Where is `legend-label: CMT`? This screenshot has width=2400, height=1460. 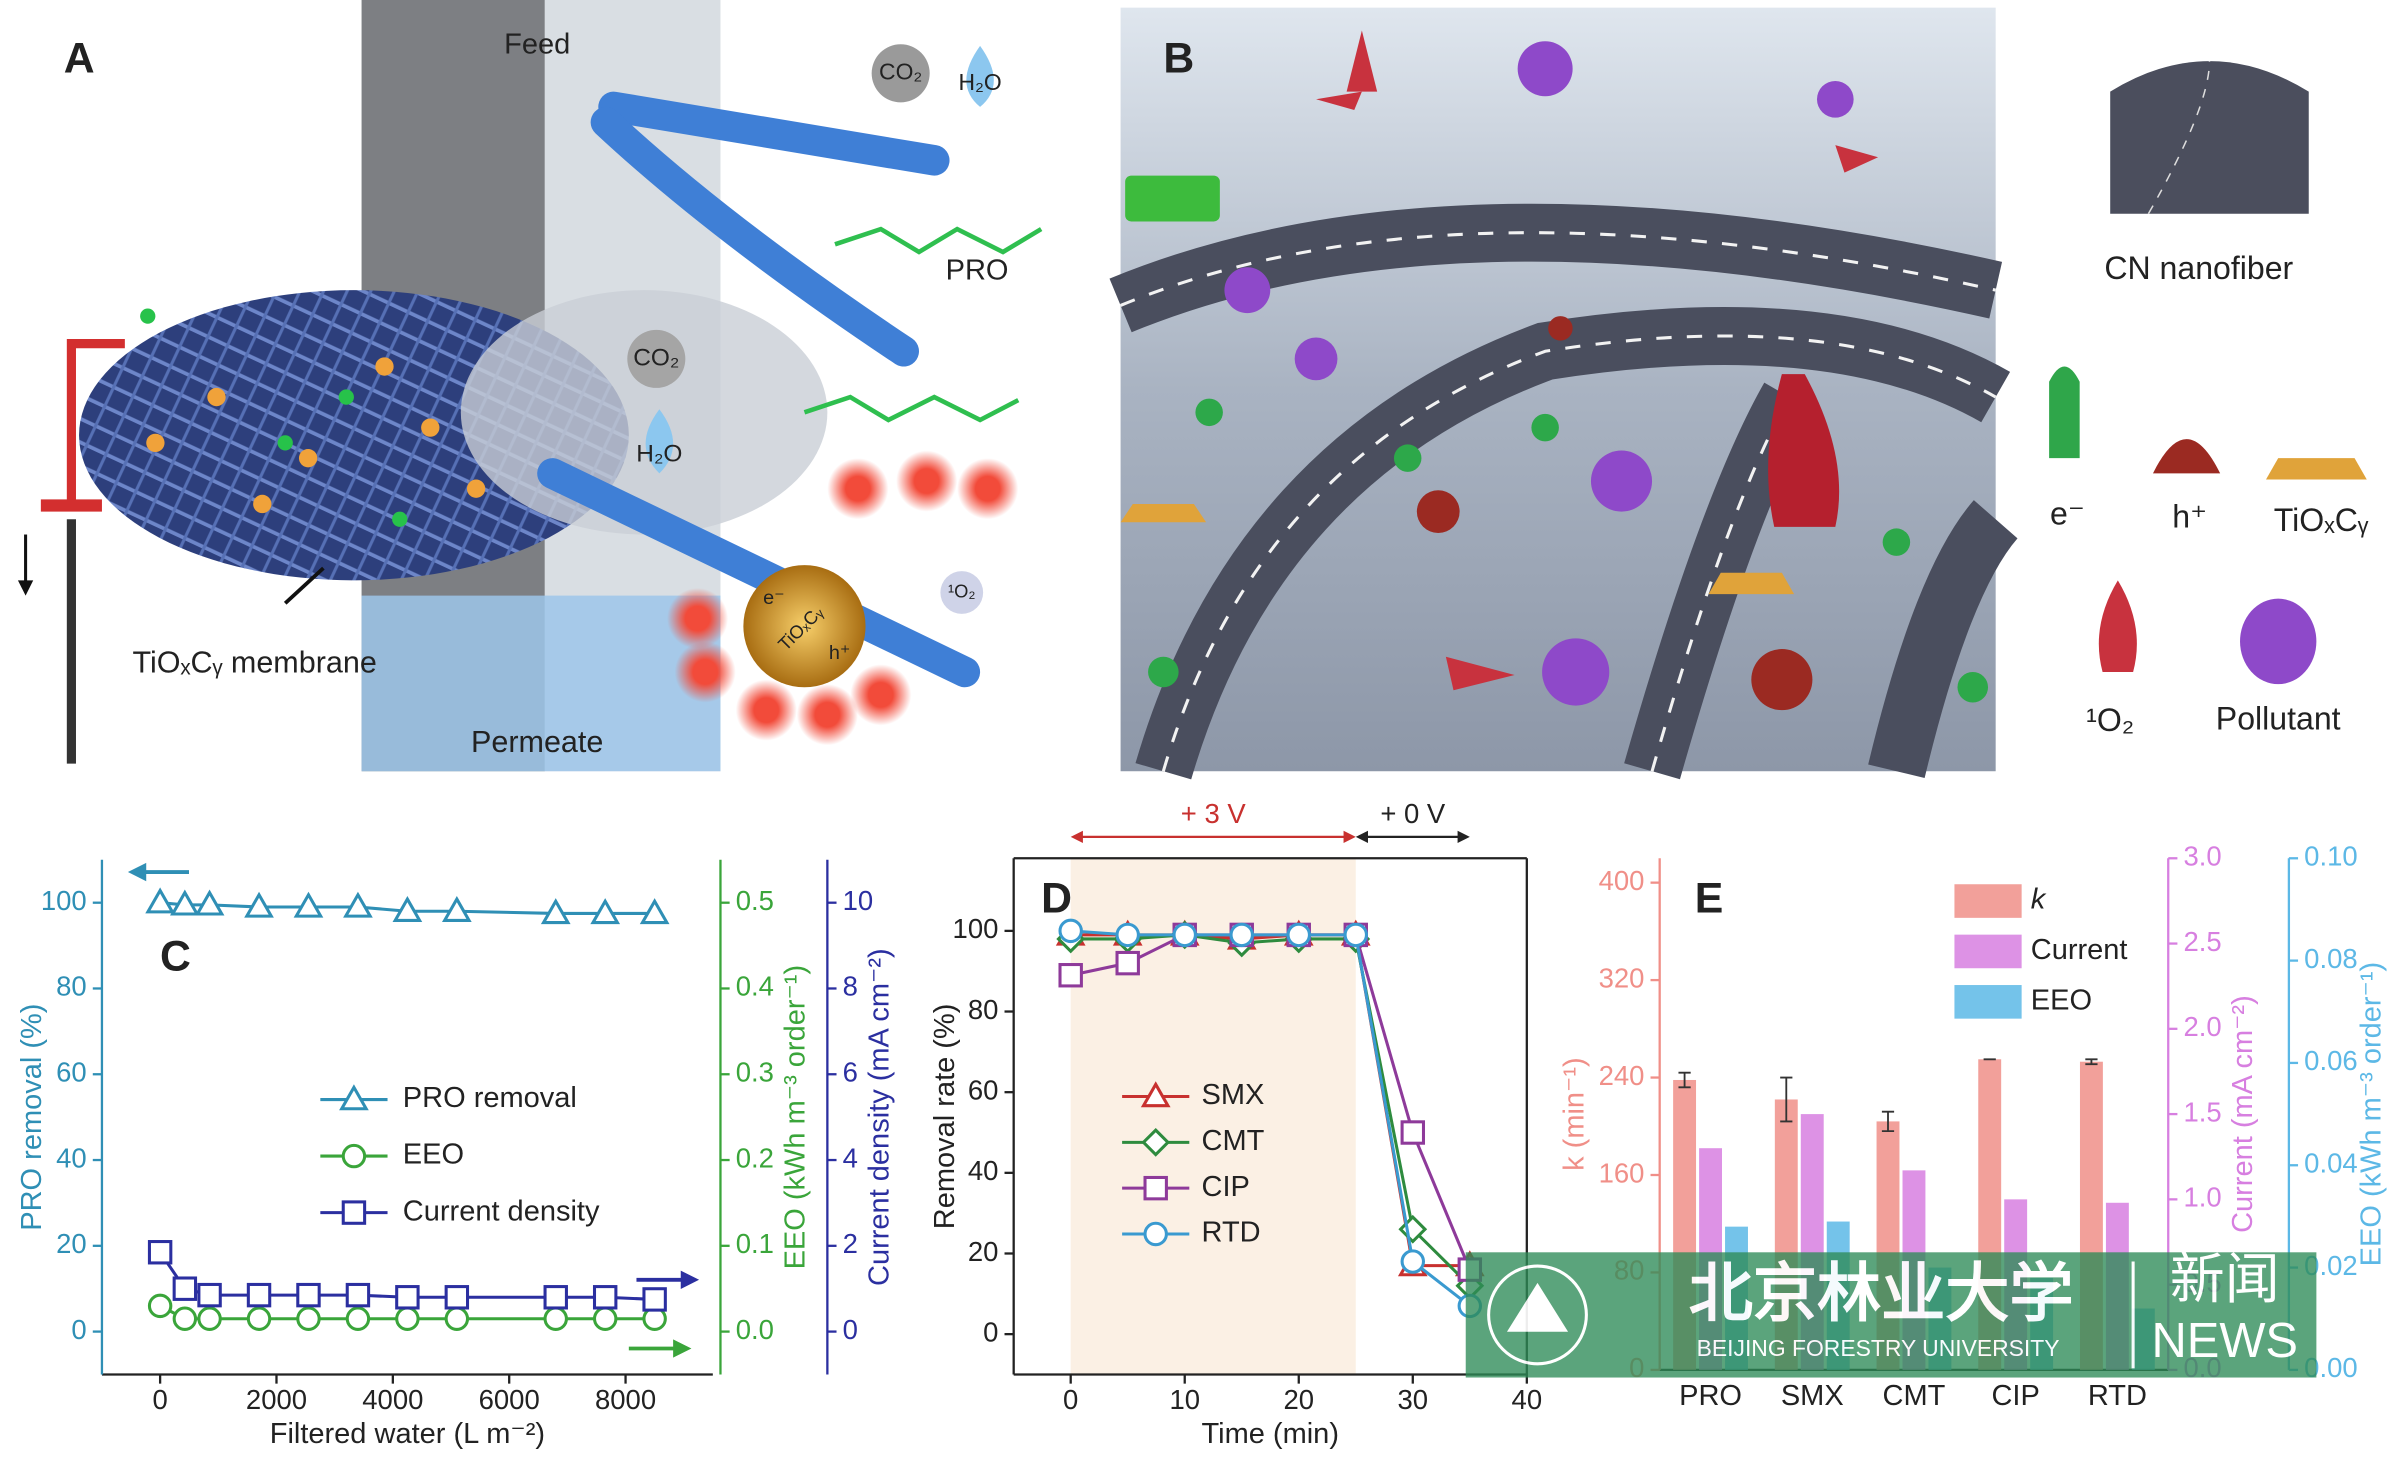
legend-label: CMT is located at coordinates (1233, 1141).